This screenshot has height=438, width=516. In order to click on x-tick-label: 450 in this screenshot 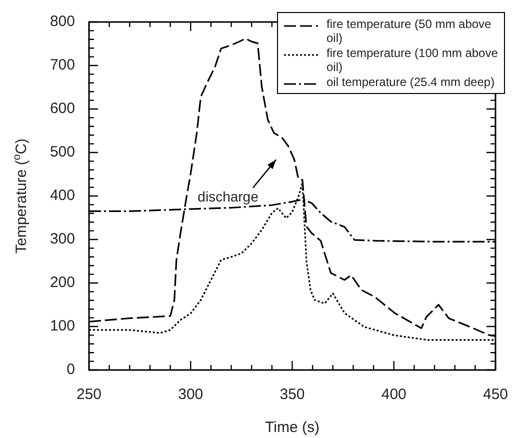, I will do `click(495, 395)`.